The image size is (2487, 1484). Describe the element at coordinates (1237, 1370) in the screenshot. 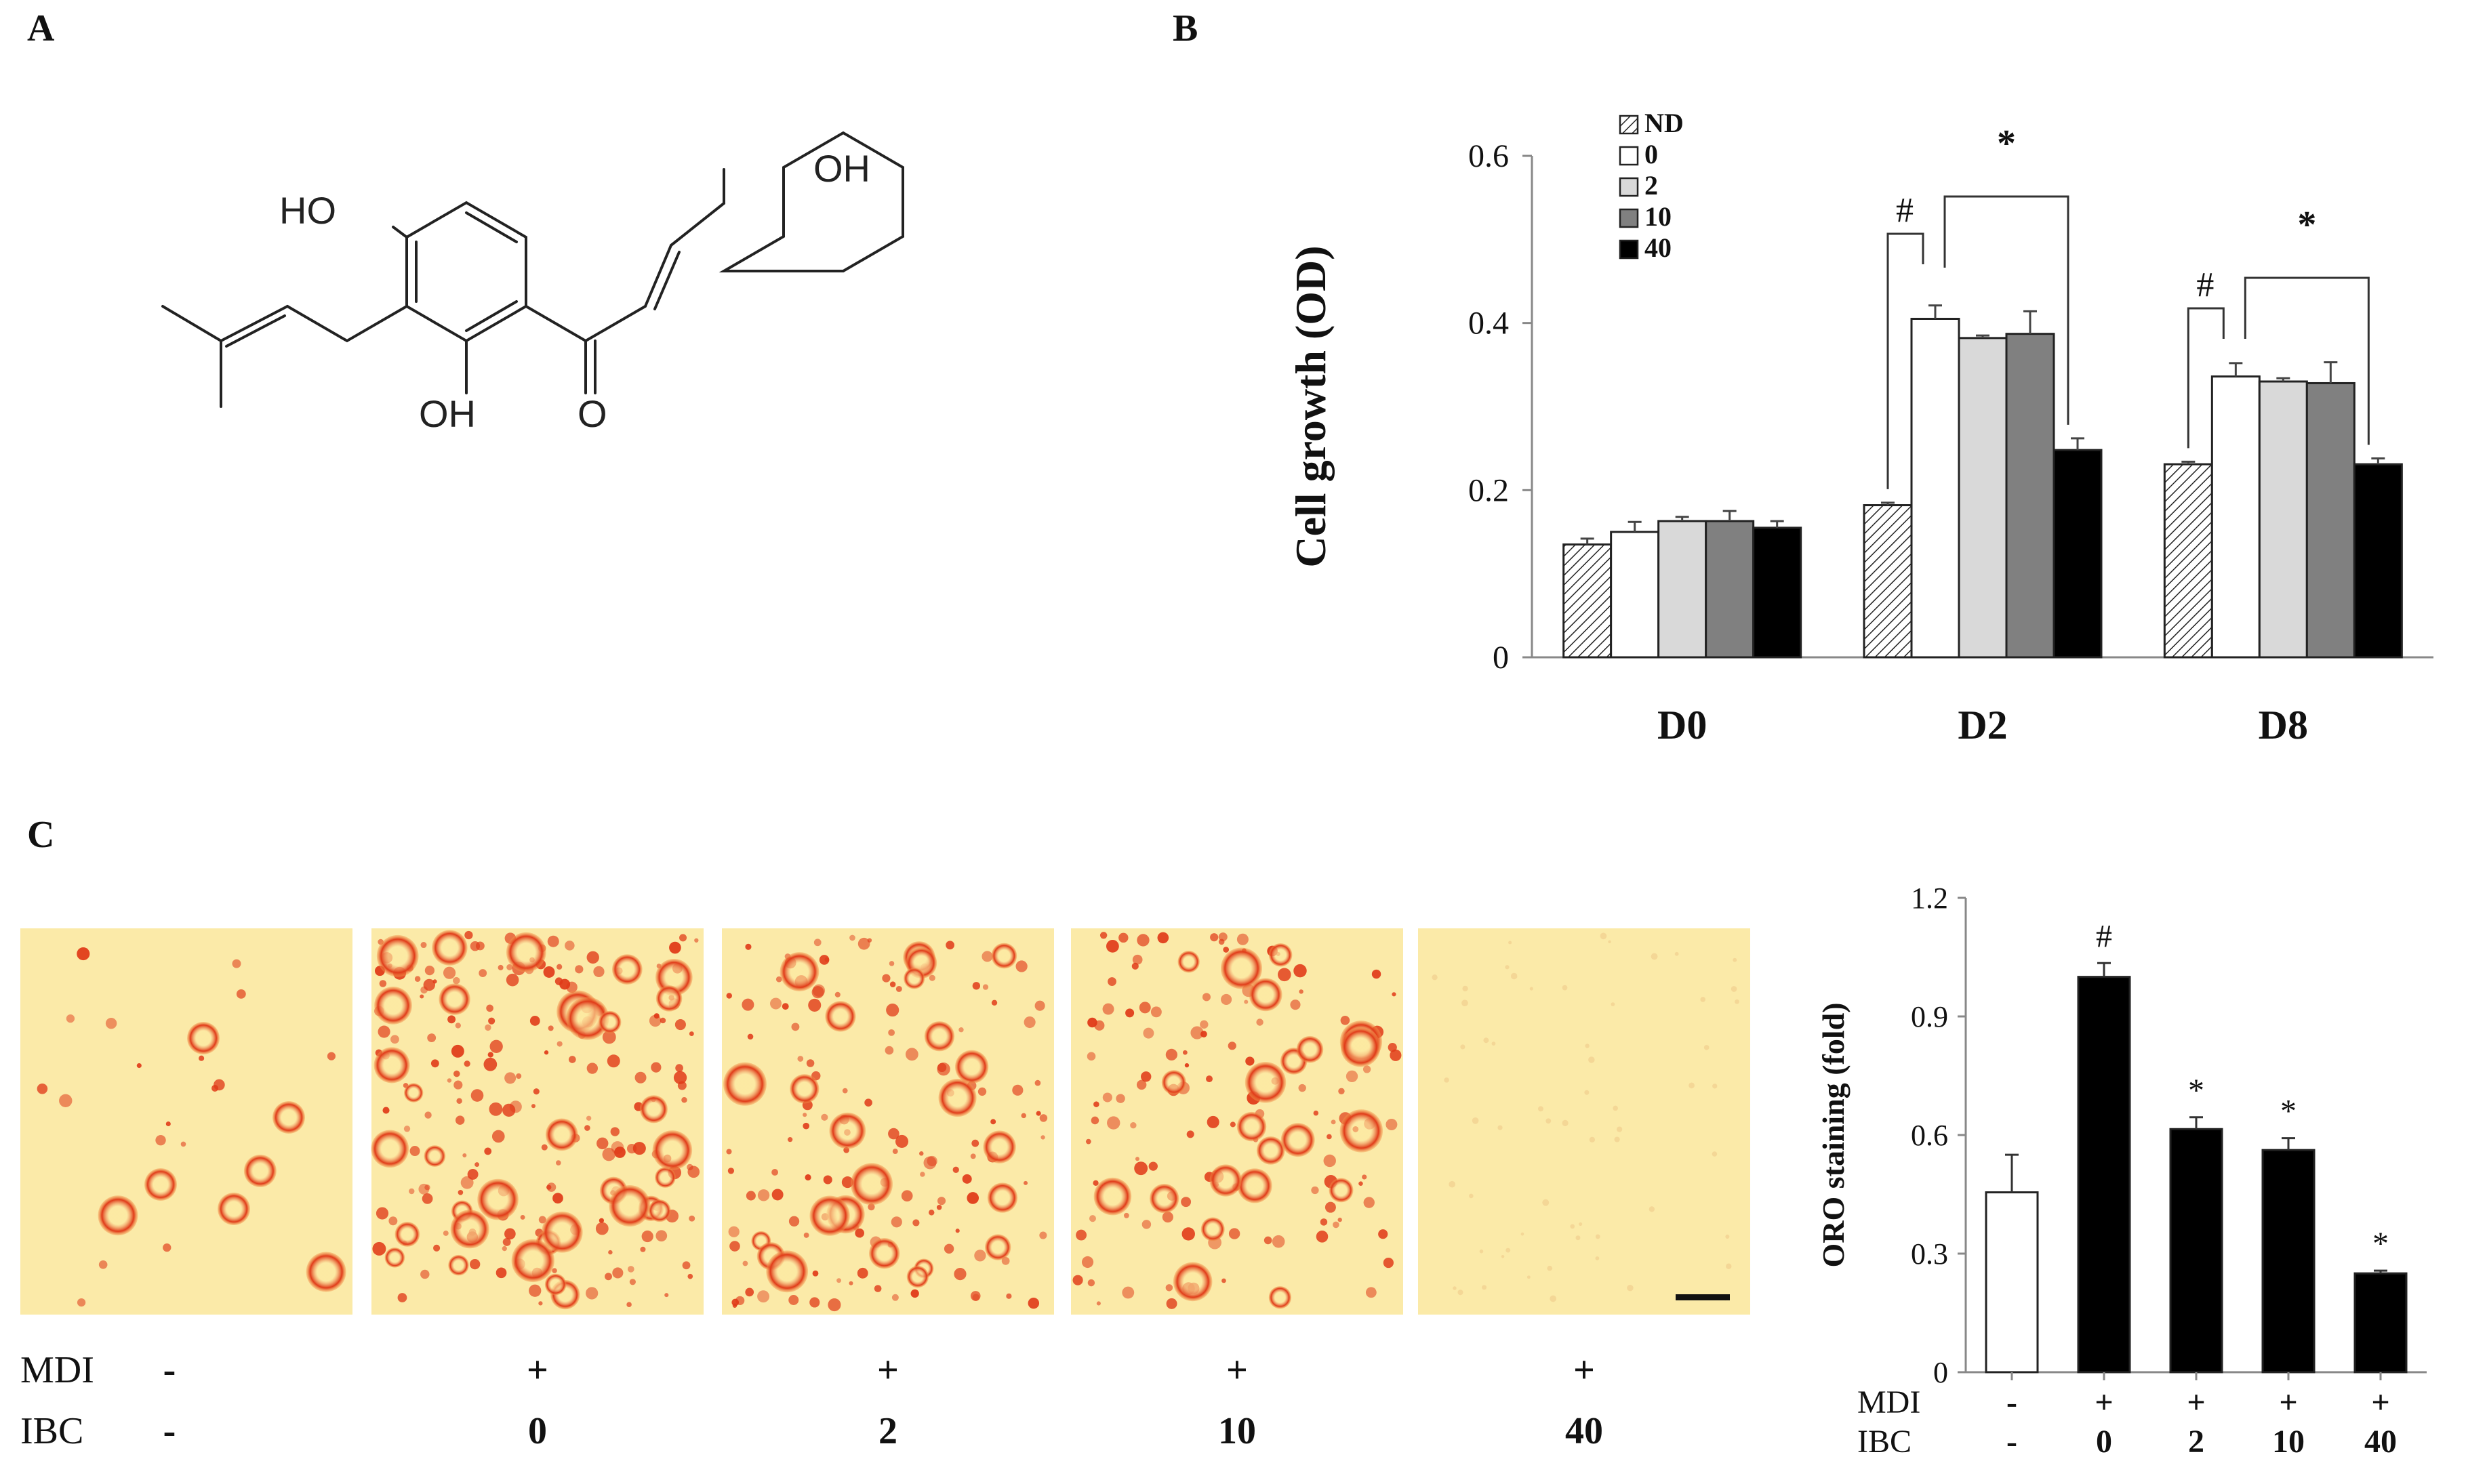

I see `micro-mdi-value: +` at that location.